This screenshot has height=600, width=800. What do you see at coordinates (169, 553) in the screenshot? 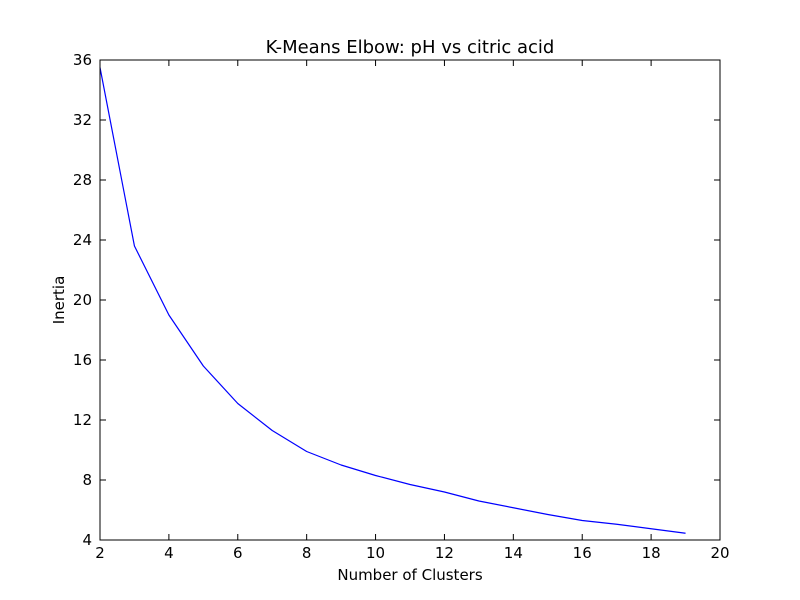
I see `x-tick-label: 4` at bounding box center [169, 553].